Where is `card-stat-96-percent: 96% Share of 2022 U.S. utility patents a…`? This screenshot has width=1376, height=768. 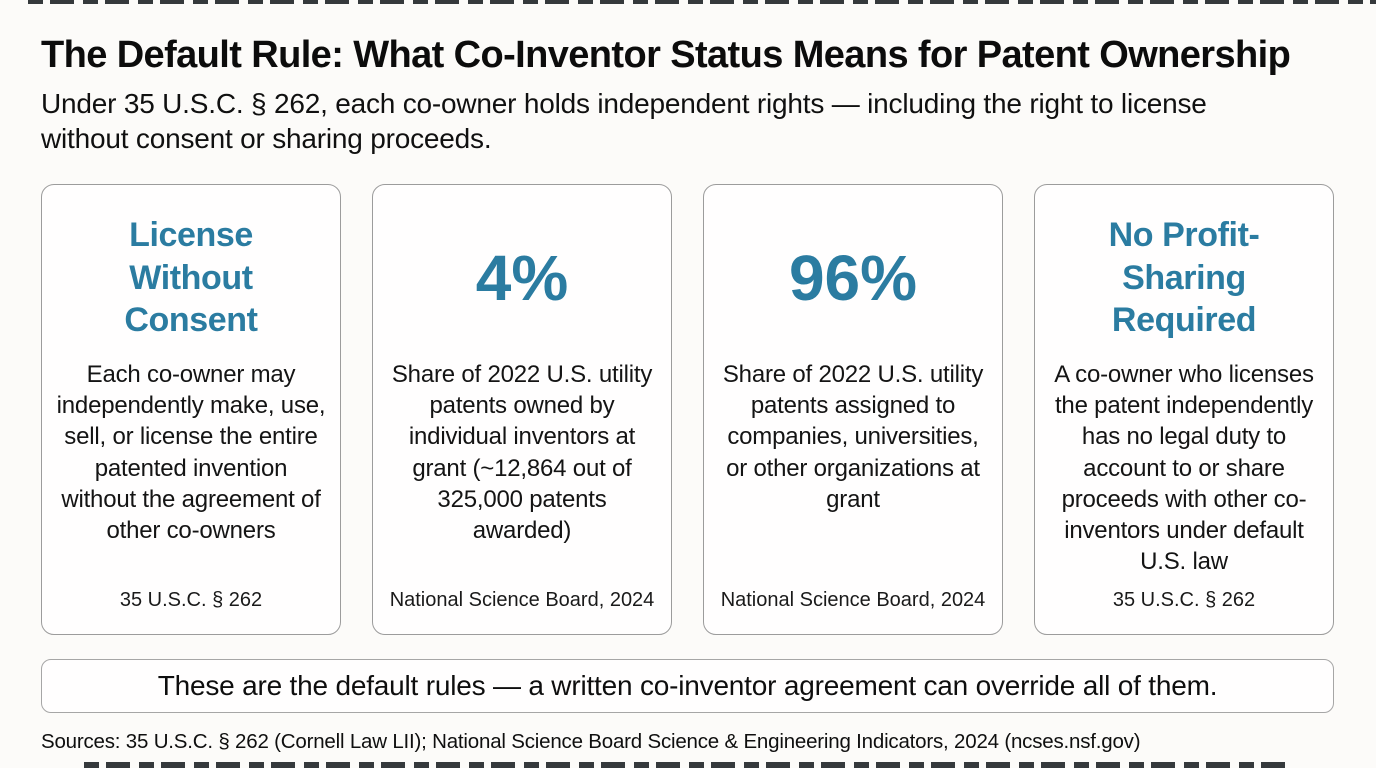
card-stat-96-percent: 96% Share of 2022 U.S. utility patents a… is located at coordinates (853, 409).